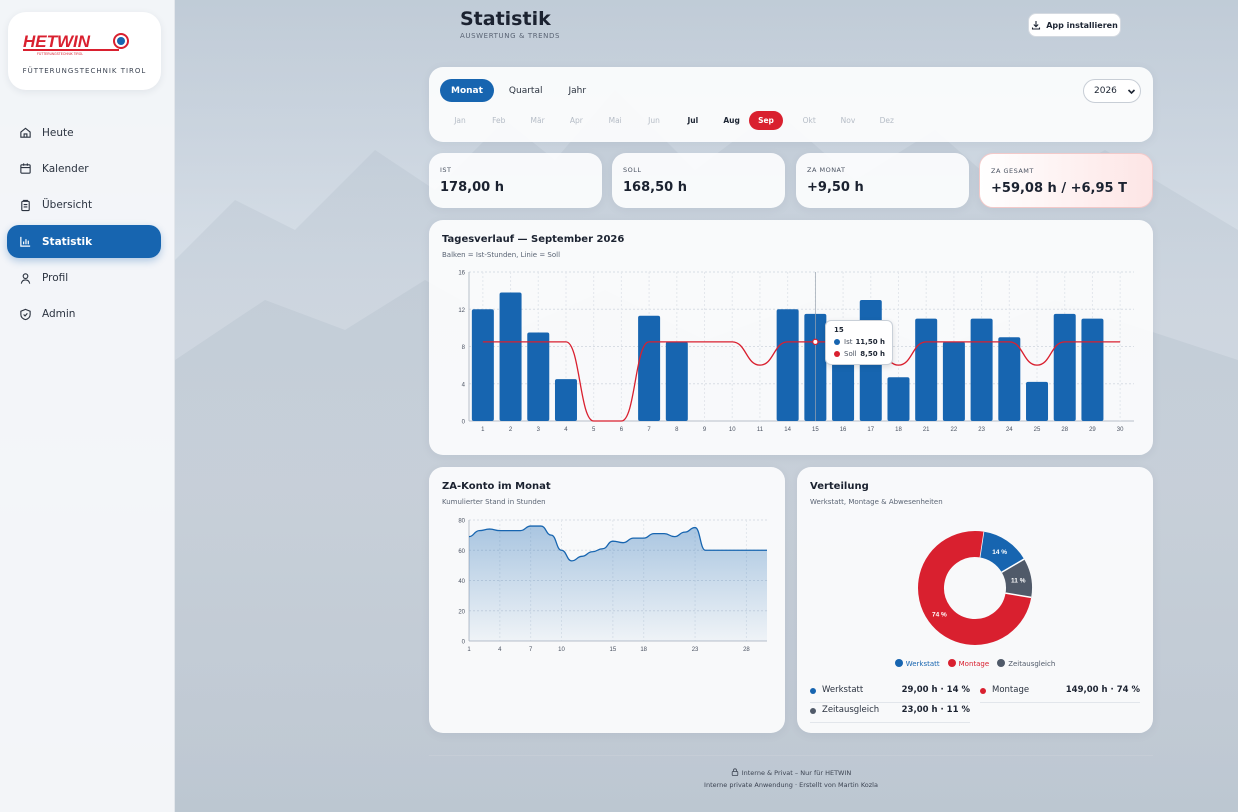  I want to click on nav-item-kalender: Kalender, so click(84, 168).